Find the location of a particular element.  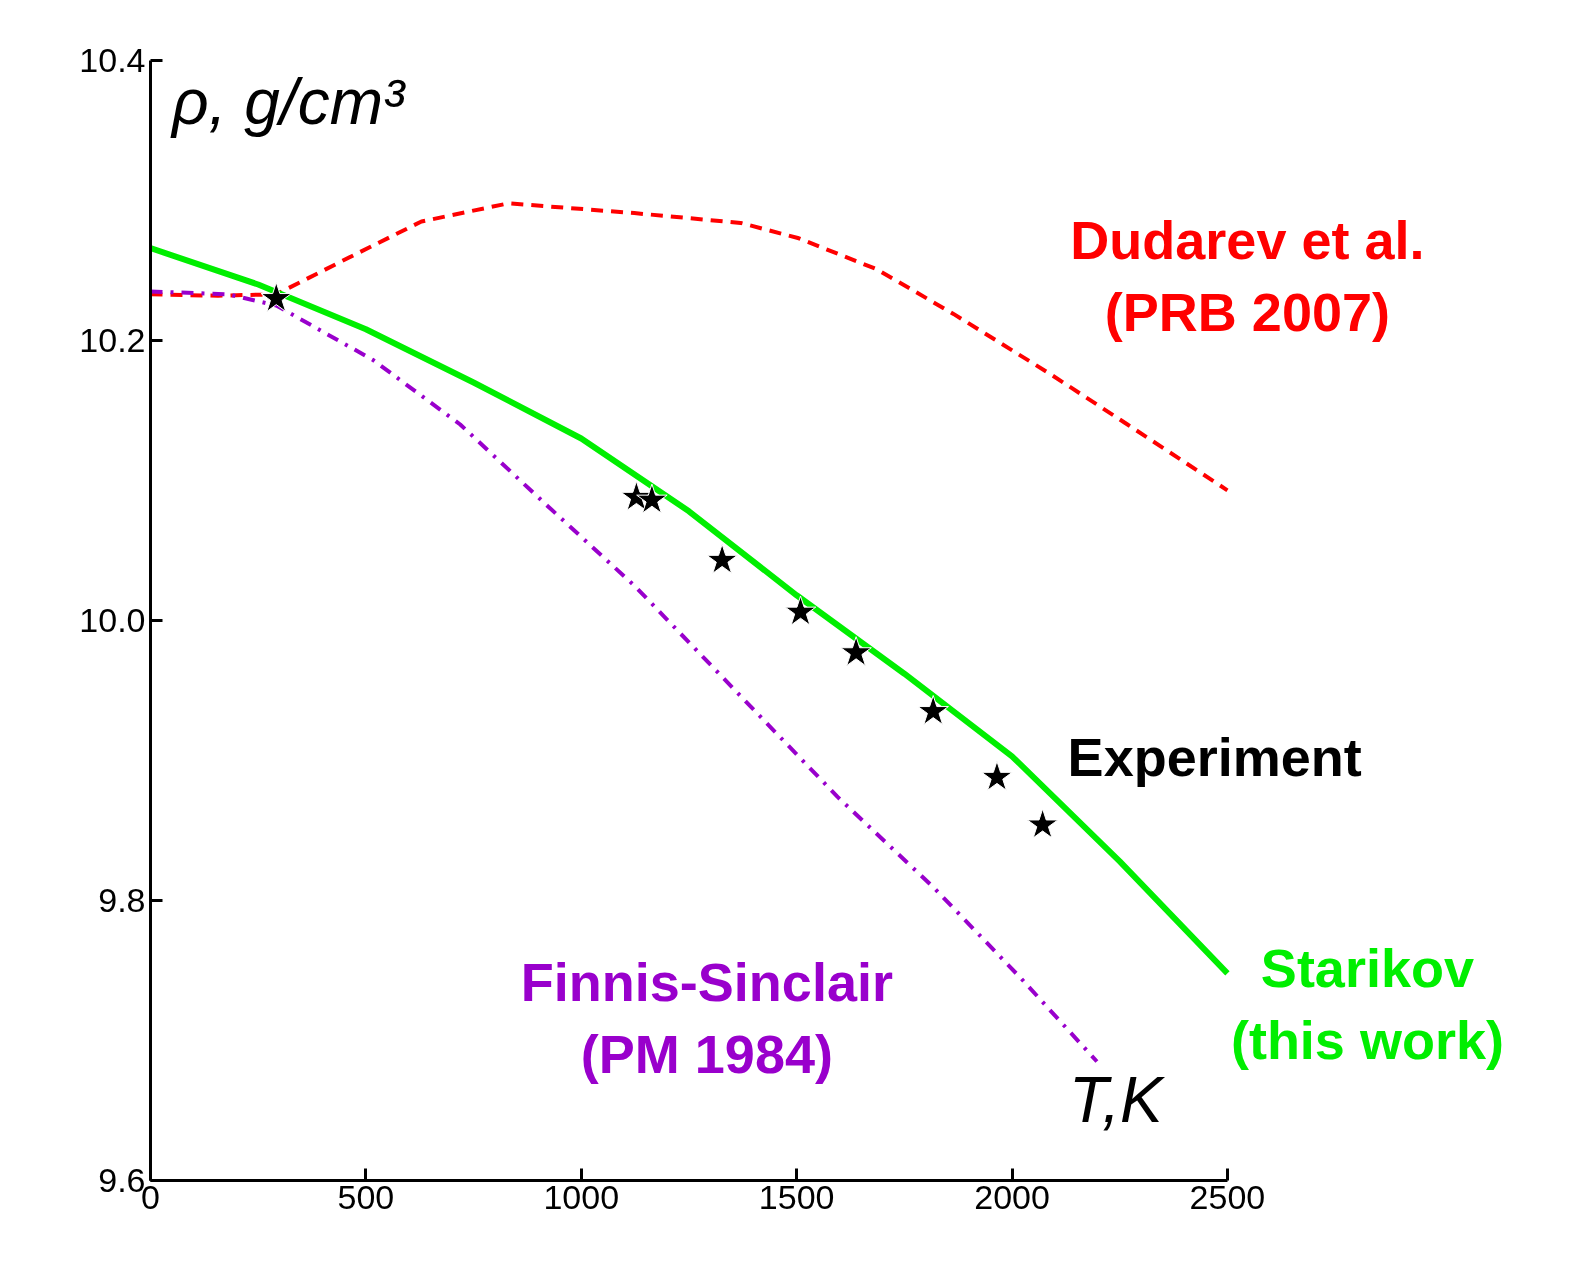

y-tick-label: 10.4 is located at coordinates (112, 60).